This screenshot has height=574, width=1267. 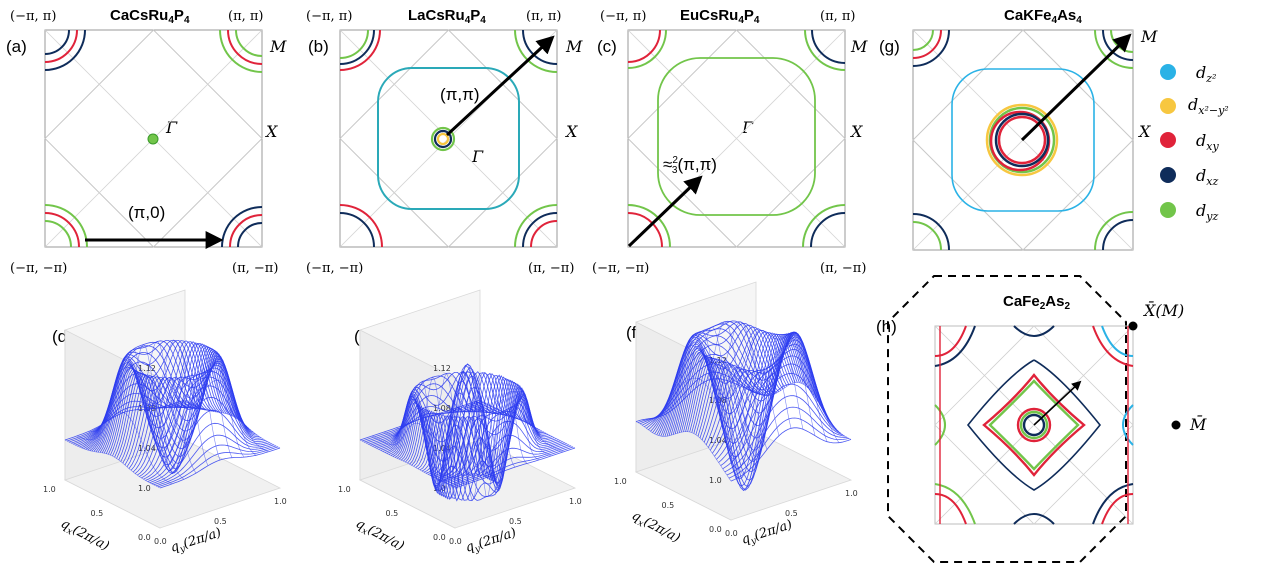 I want to click on corner-bl-c: (−π, −π), so click(x=620, y=268).